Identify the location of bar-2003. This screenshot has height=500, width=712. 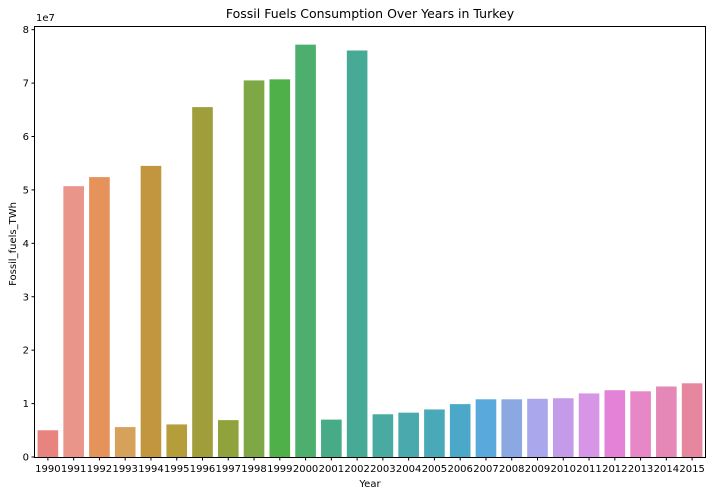
(383, 435).